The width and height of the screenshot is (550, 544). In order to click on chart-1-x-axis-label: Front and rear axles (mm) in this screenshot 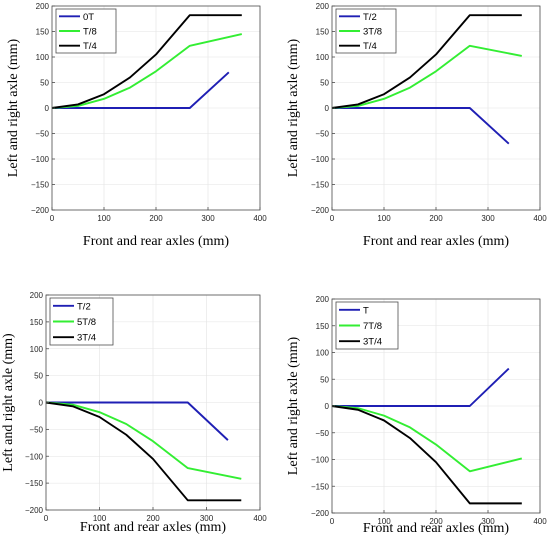, I will do `click(156, 241)`.